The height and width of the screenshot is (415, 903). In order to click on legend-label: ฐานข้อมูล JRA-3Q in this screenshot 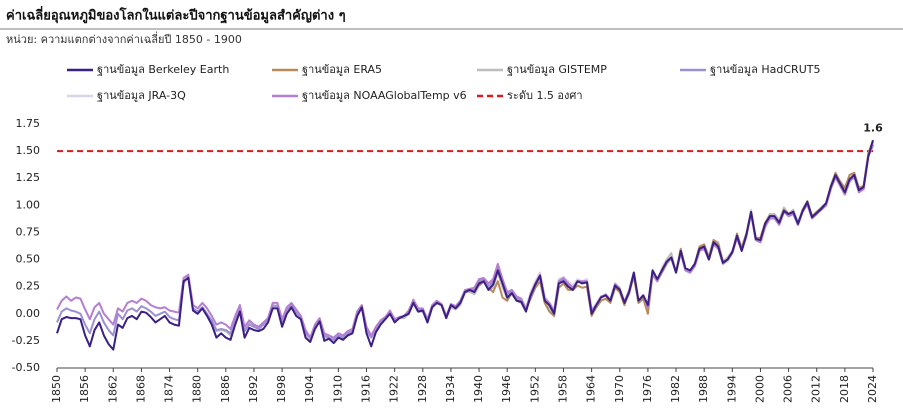, I will do `click(141, 95)`.